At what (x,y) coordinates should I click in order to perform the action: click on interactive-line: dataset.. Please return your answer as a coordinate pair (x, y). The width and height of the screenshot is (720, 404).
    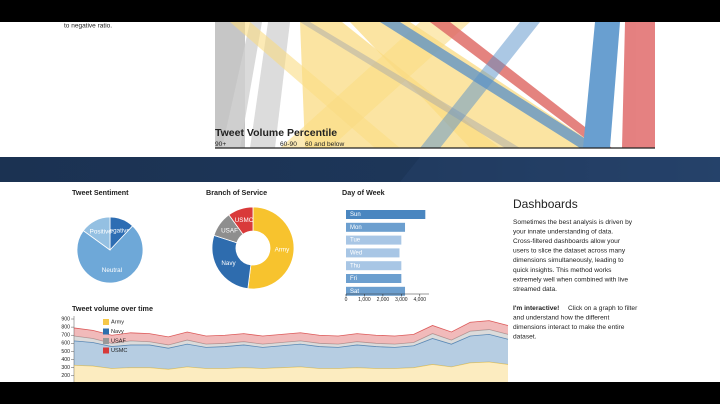
    Looking at the image, I should click on (525, 337).